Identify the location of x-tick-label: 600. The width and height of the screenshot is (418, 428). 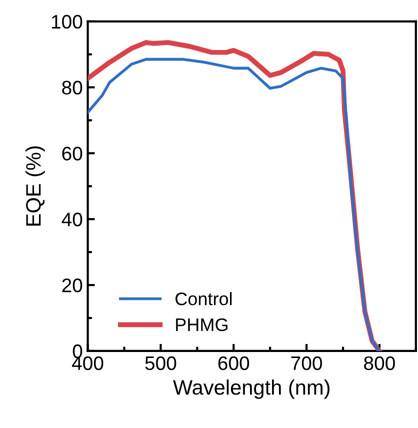
(234, 363).